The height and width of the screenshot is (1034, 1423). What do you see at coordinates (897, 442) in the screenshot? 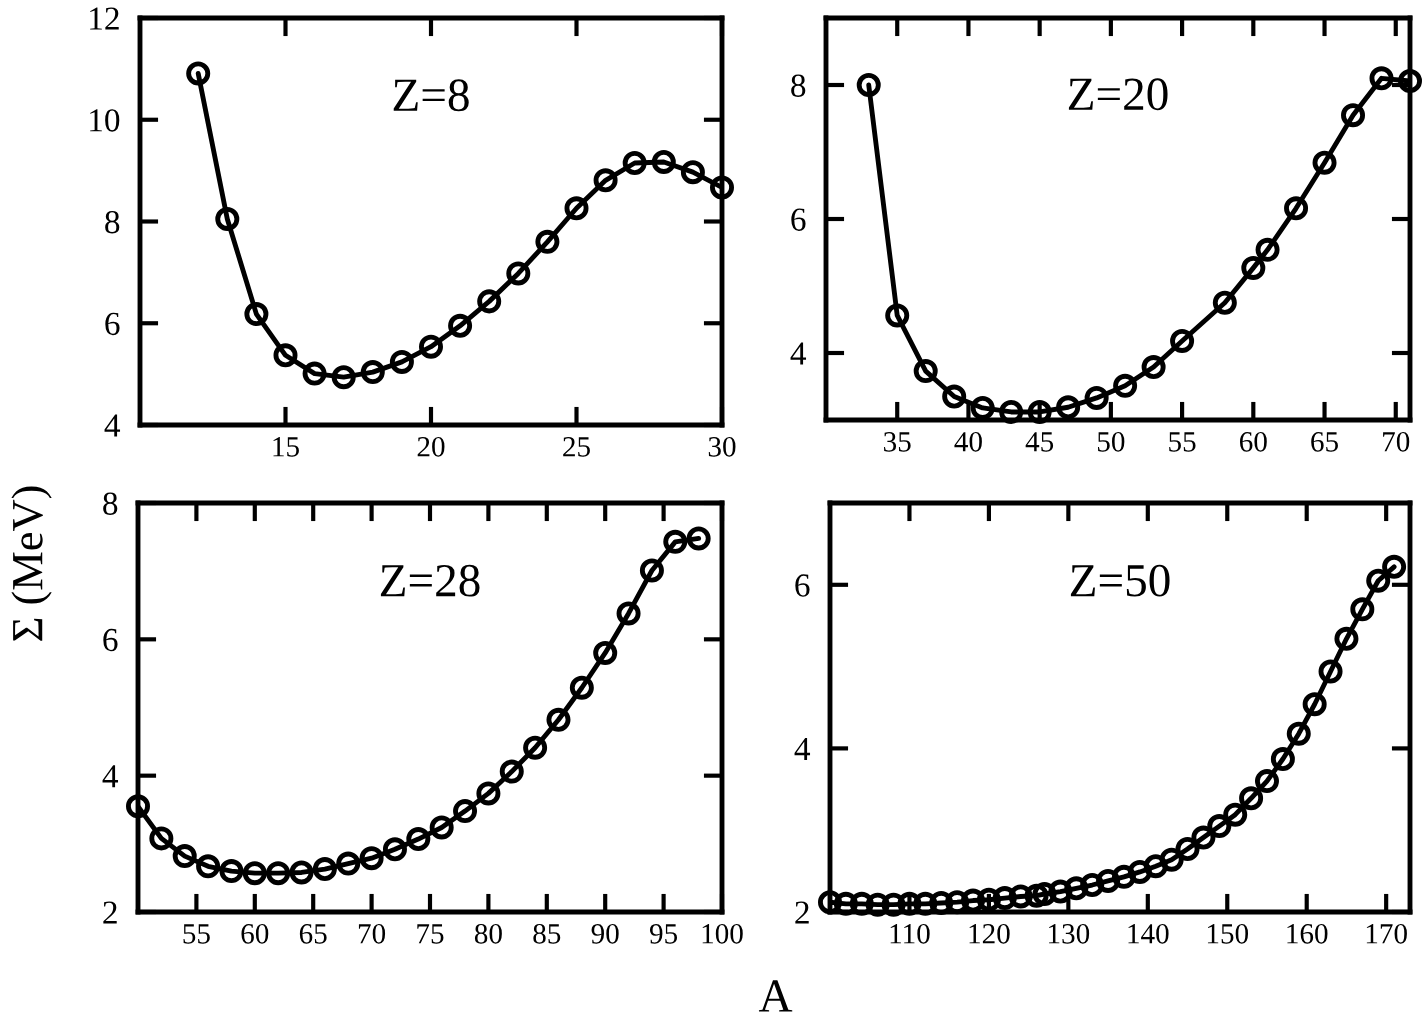
I see `x-tick-label: 35` at bounding box center [897, 442].